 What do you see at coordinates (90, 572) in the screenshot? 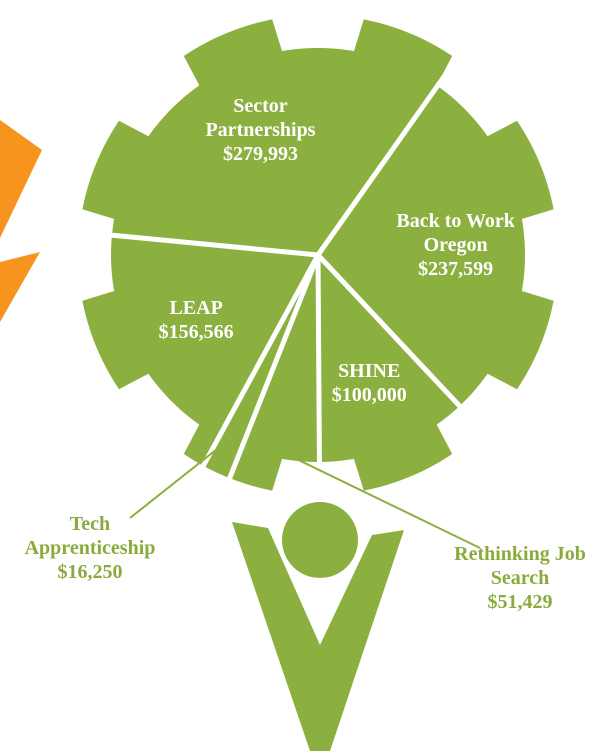
I see `value-label: $16,250` at bounding box center [90, 572].